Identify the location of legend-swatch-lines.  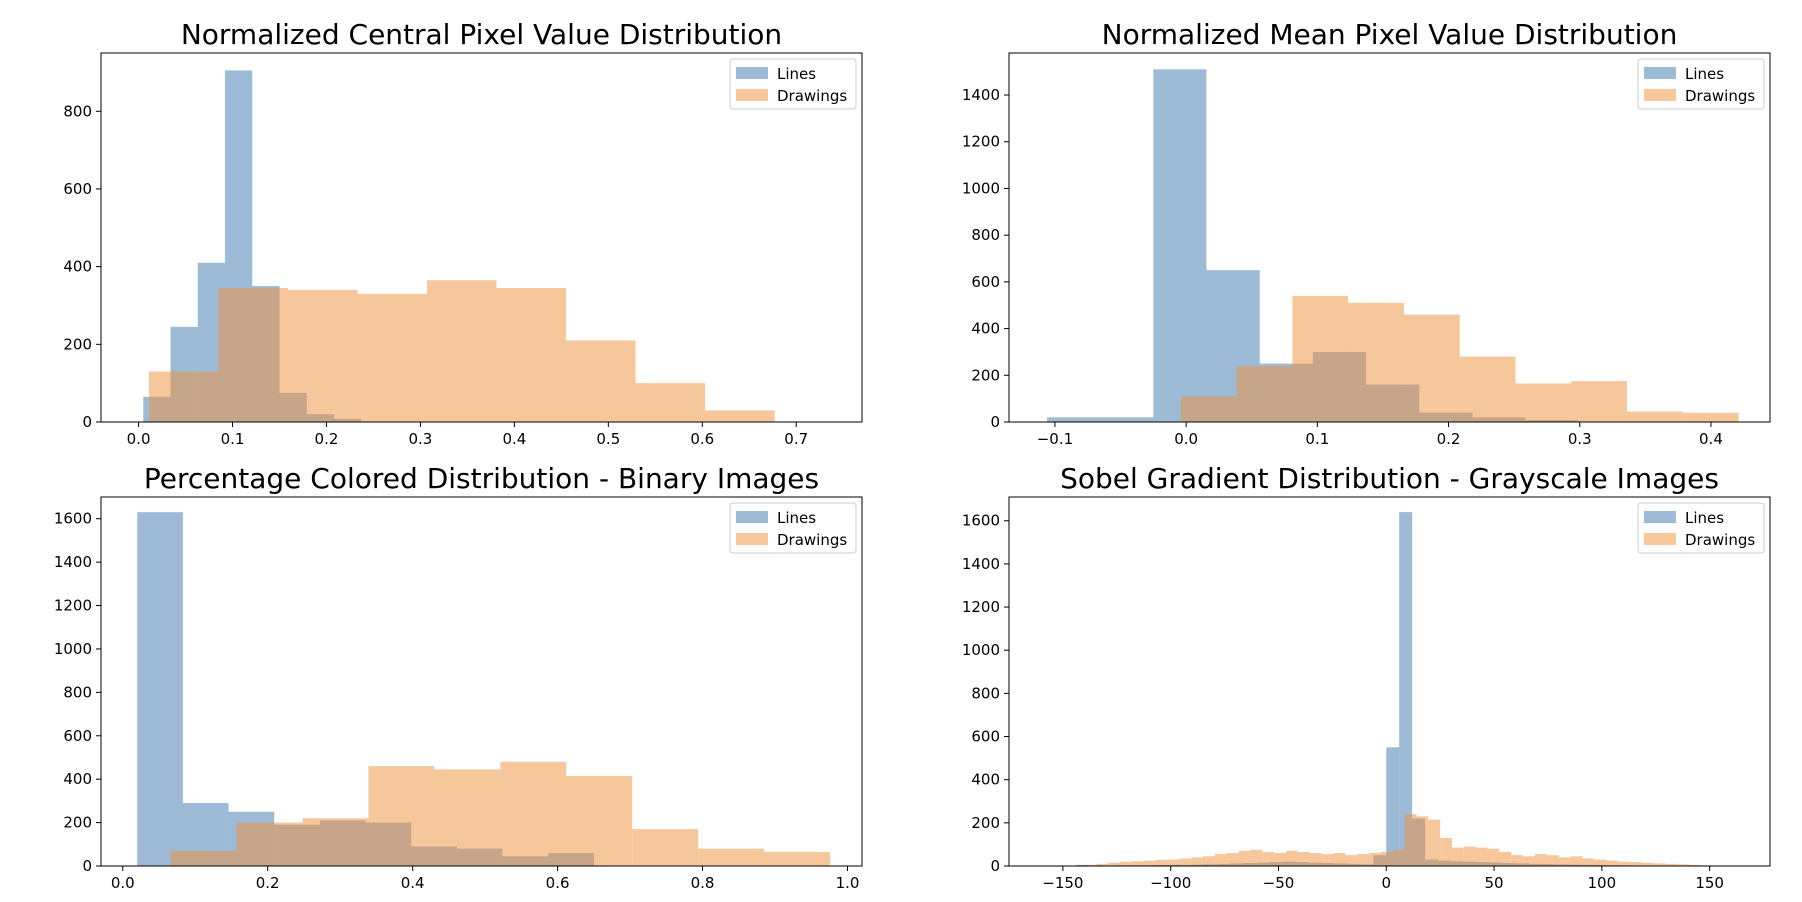
(1660, 517).